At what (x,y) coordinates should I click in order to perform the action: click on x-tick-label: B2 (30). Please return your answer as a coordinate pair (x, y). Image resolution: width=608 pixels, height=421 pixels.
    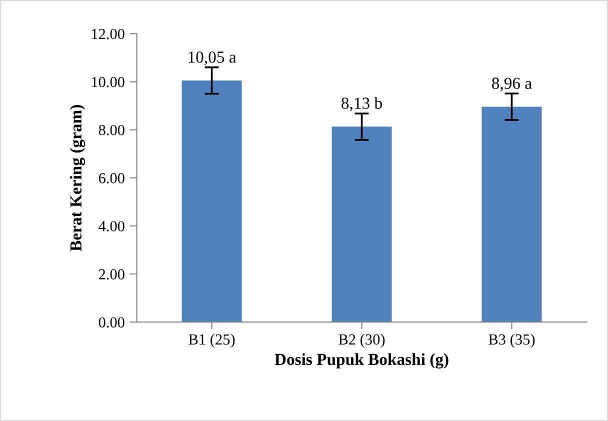
    Looking at the image, I should click on (361, 341).